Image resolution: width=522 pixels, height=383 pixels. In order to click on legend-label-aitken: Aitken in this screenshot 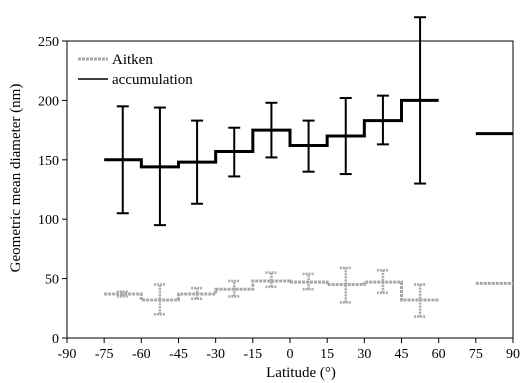, I will do `click(132, 60)`.